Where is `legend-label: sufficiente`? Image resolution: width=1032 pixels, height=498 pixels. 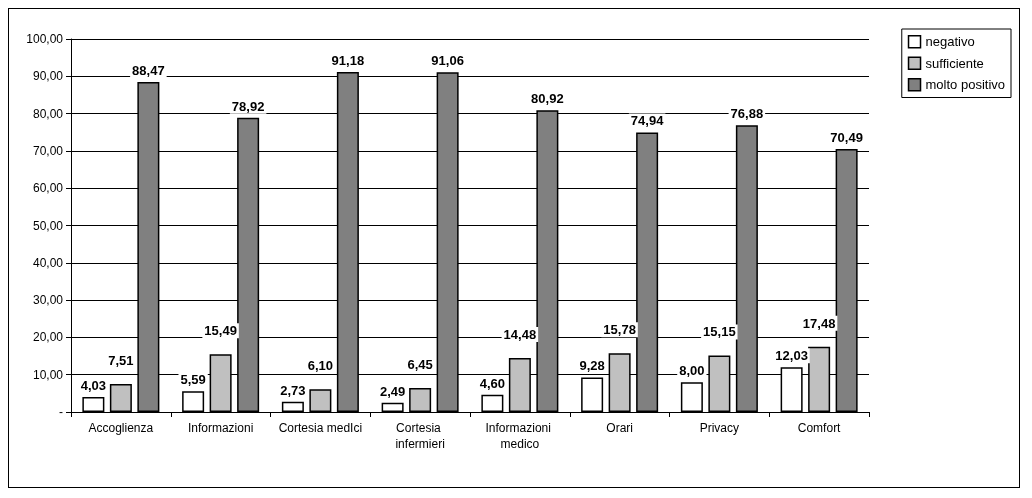 legend-label: sufficiente is located at coordinates (954, 63).